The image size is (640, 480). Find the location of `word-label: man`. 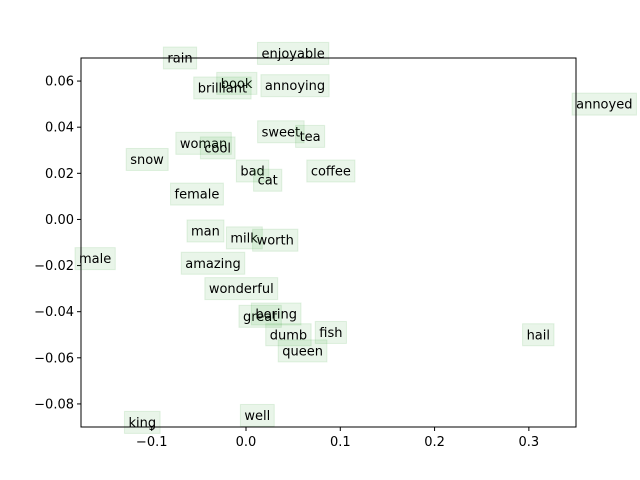

word-label: man is located at coordinates (205, 231).